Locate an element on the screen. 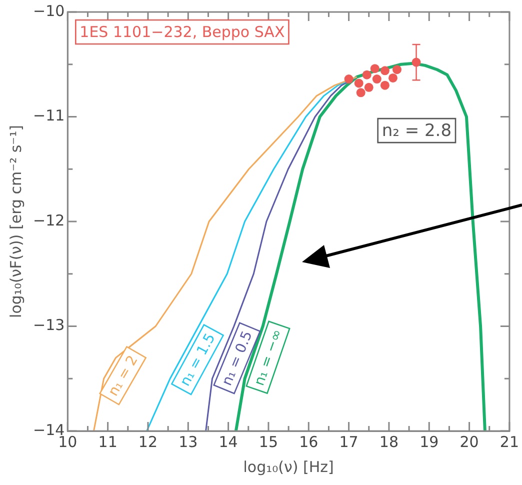  text: n₁ = 1.5 is located at coordinates (198, 359).